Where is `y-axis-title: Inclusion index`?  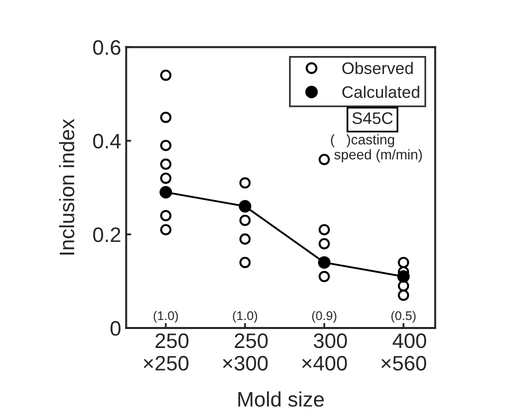
y-axis-title: Inclusion index is located at coordinates (66, 186).